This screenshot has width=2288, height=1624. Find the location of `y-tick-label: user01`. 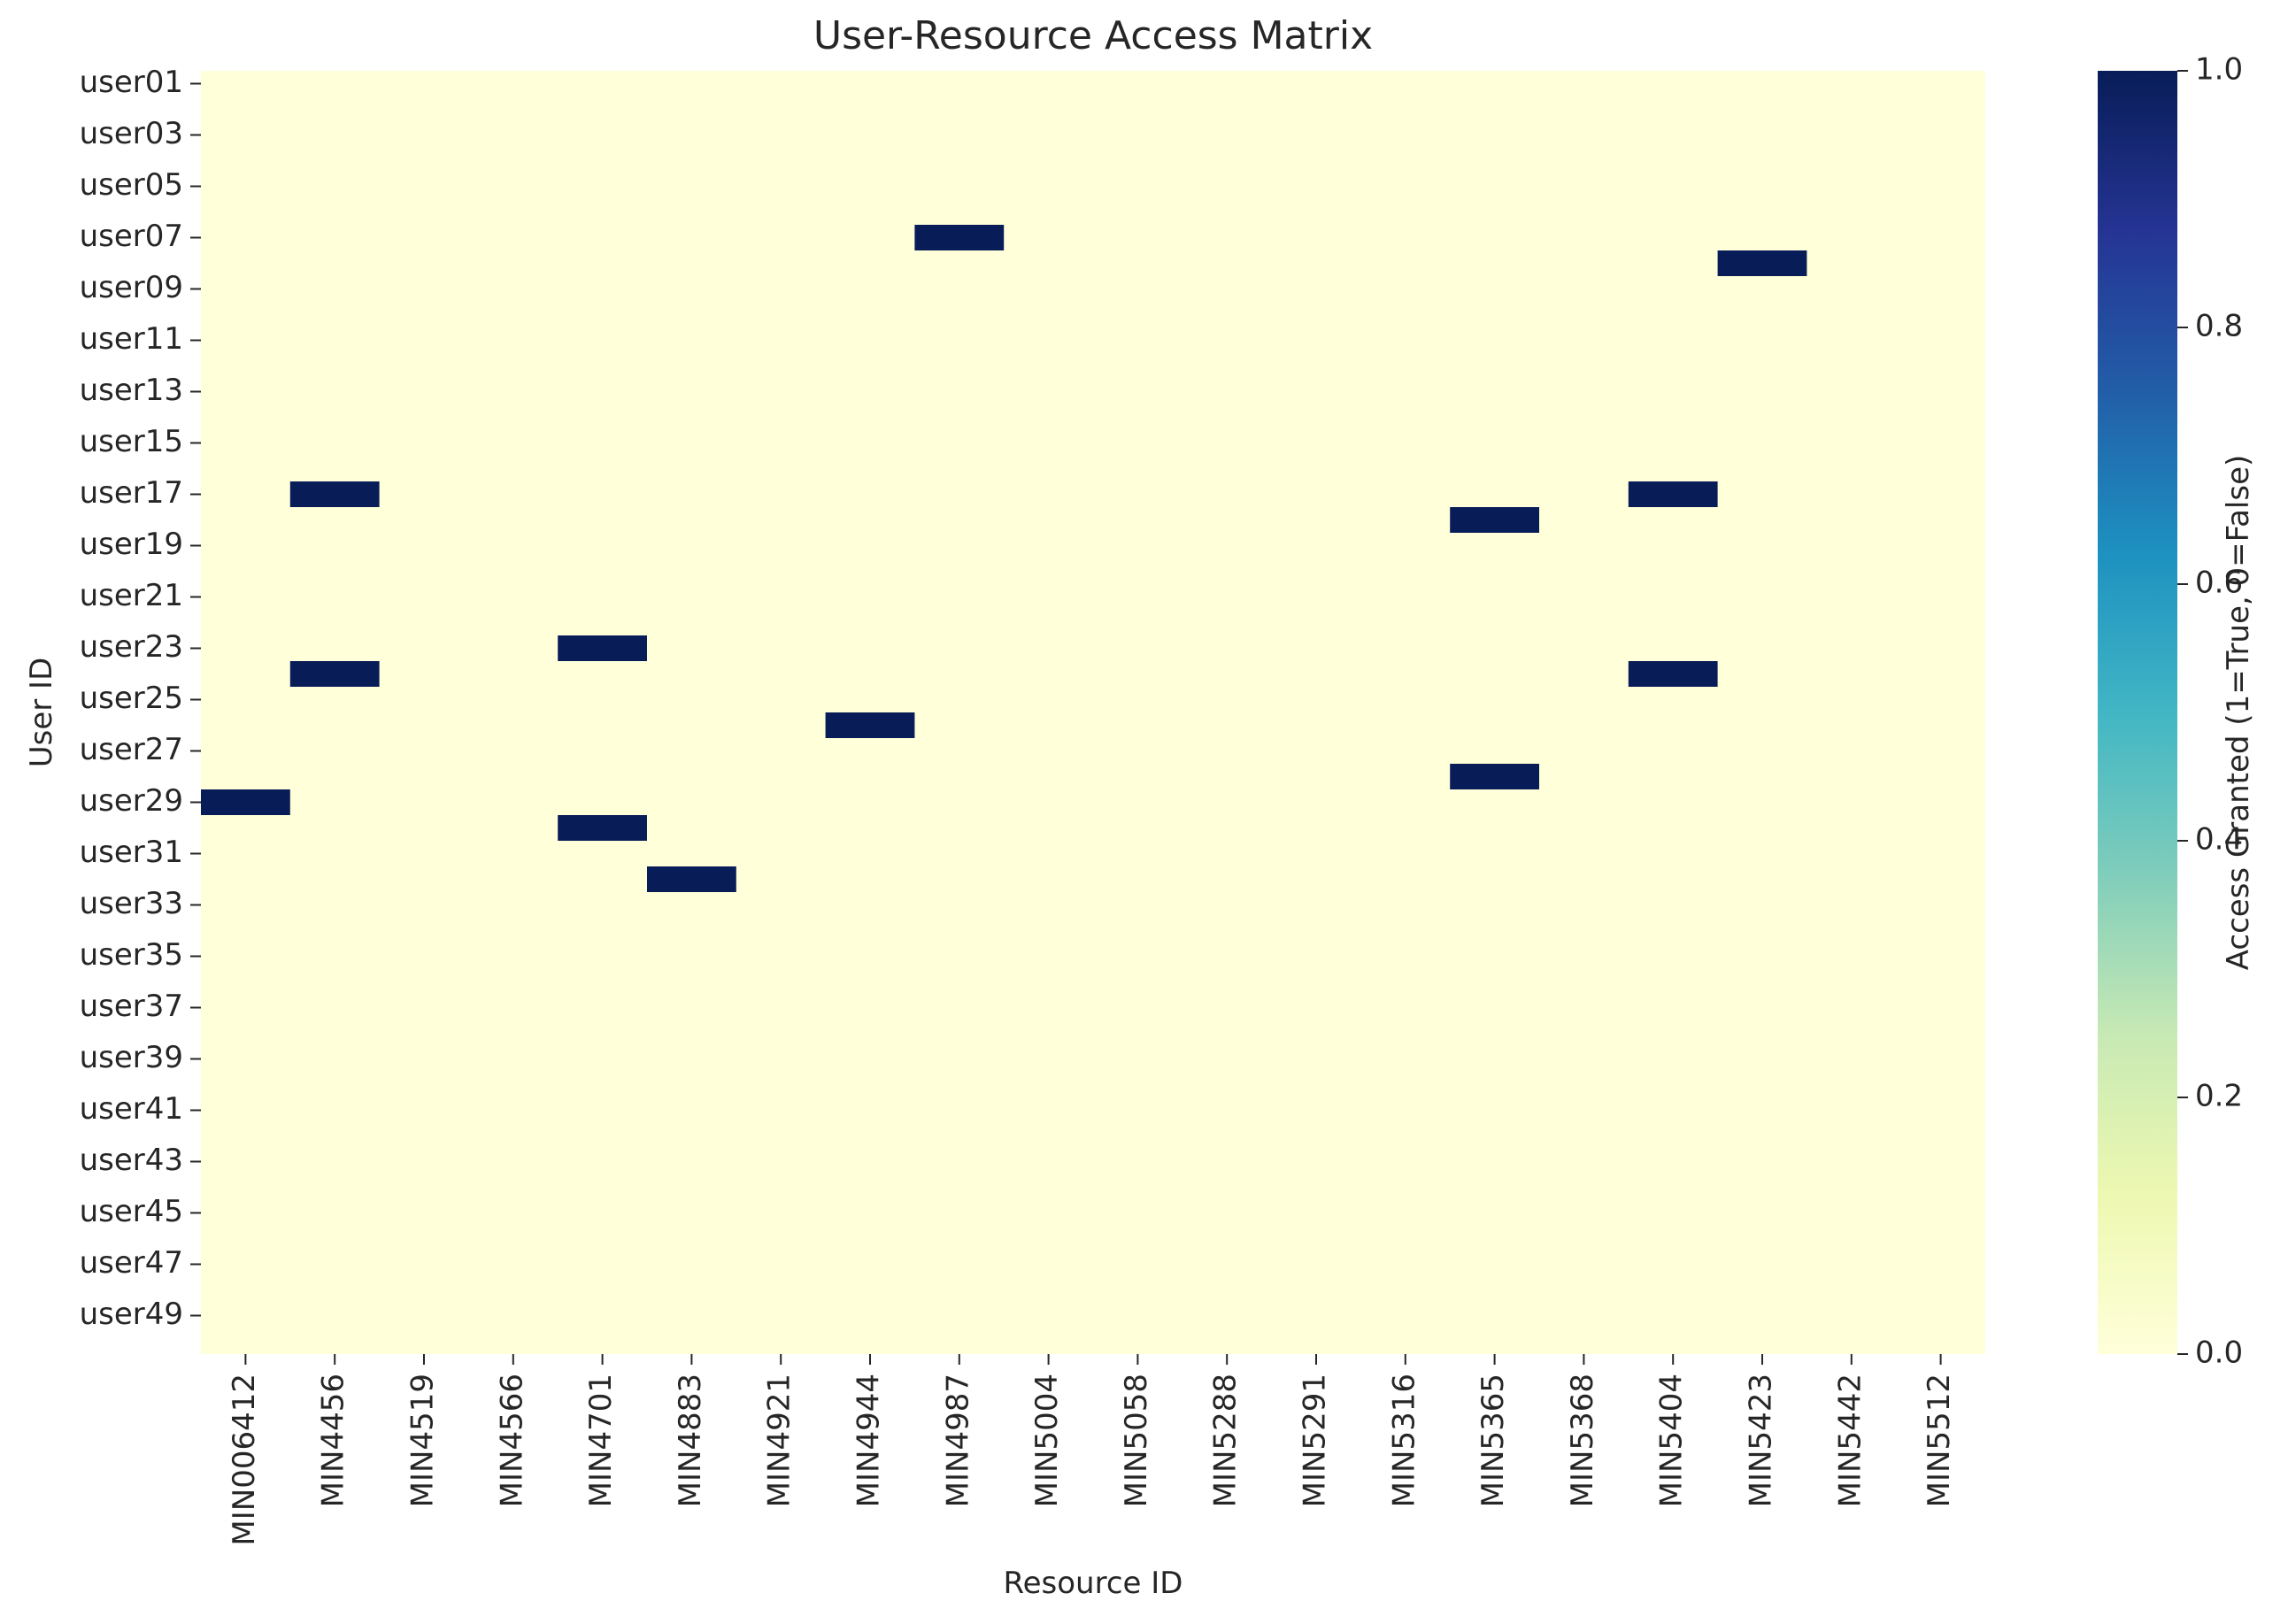

y-tick-label: user01 is located at coordinates (131, 82).